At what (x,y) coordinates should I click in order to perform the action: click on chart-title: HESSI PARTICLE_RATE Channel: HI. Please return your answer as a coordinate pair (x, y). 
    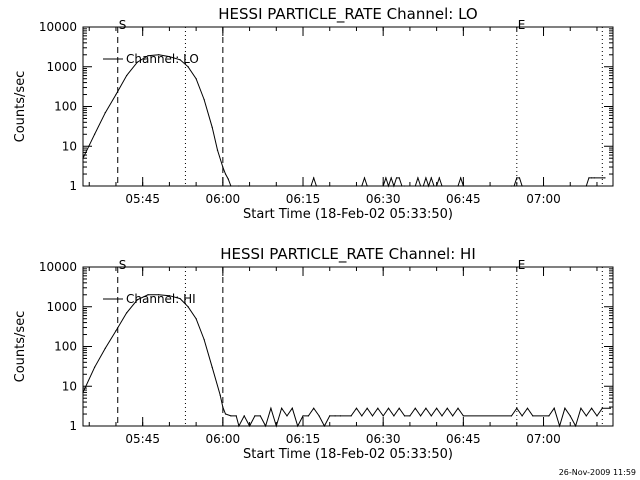
    Looking at the image, I should click on (348, 254).